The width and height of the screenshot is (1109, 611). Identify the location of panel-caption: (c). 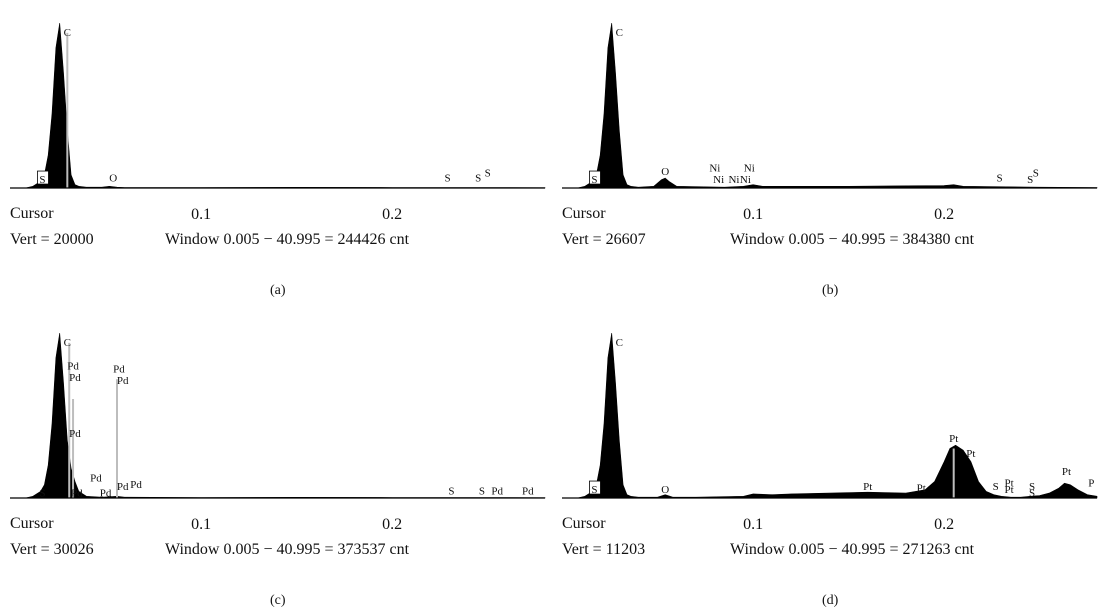
(278, 600).